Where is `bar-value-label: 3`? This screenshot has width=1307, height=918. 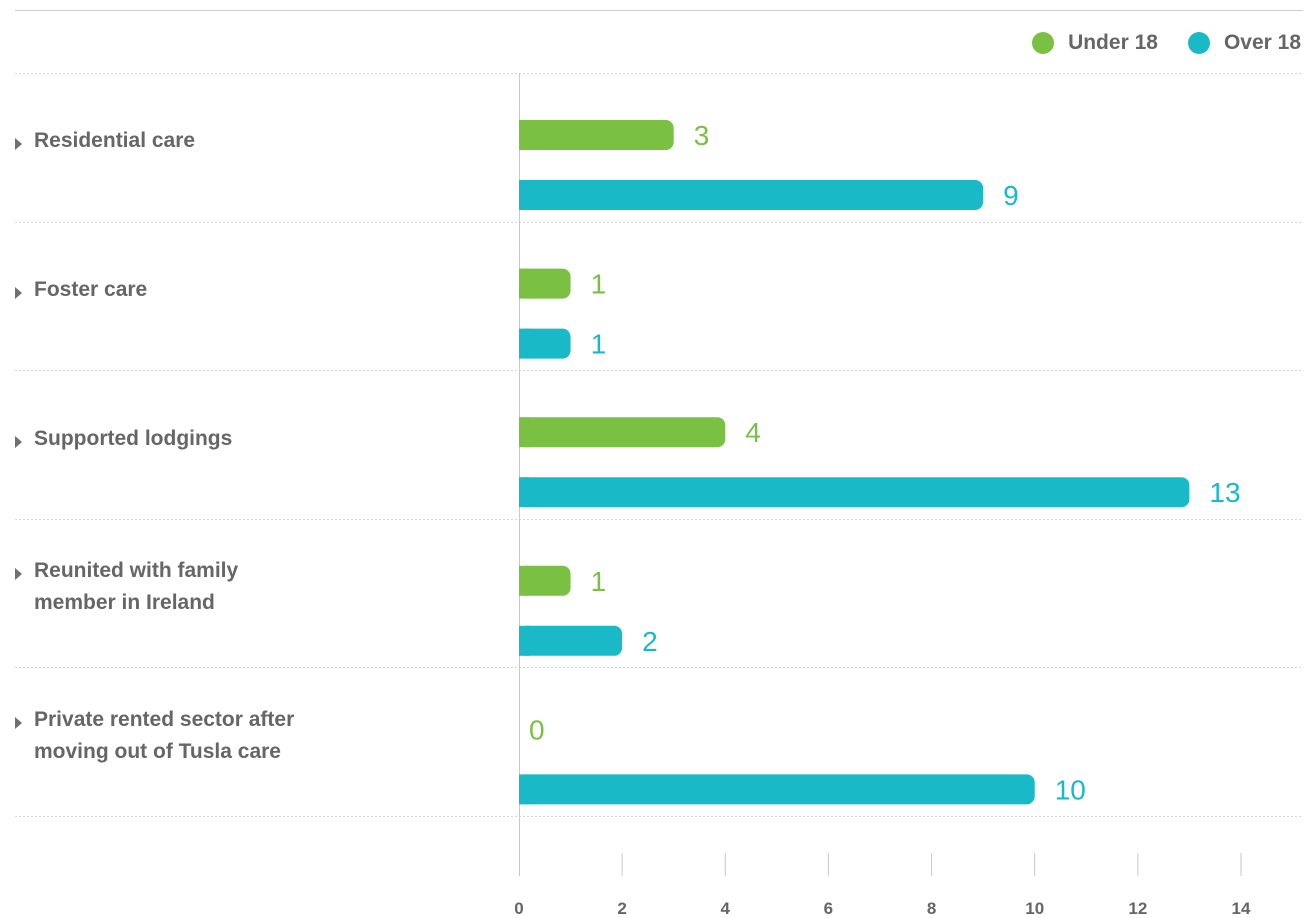
bar-value-label: 3 is located at coordinates (702, 135).